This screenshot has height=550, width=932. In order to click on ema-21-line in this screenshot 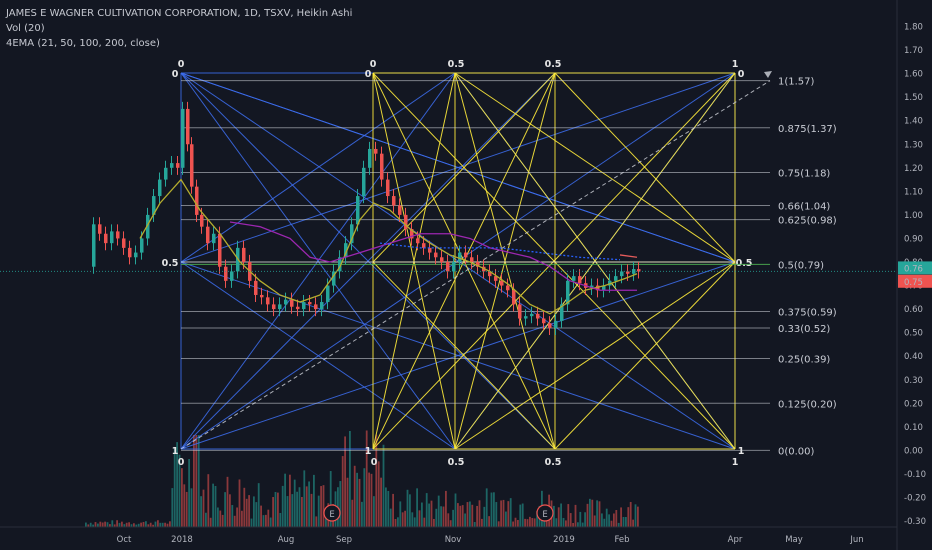, I will do `click(388, 246)`.